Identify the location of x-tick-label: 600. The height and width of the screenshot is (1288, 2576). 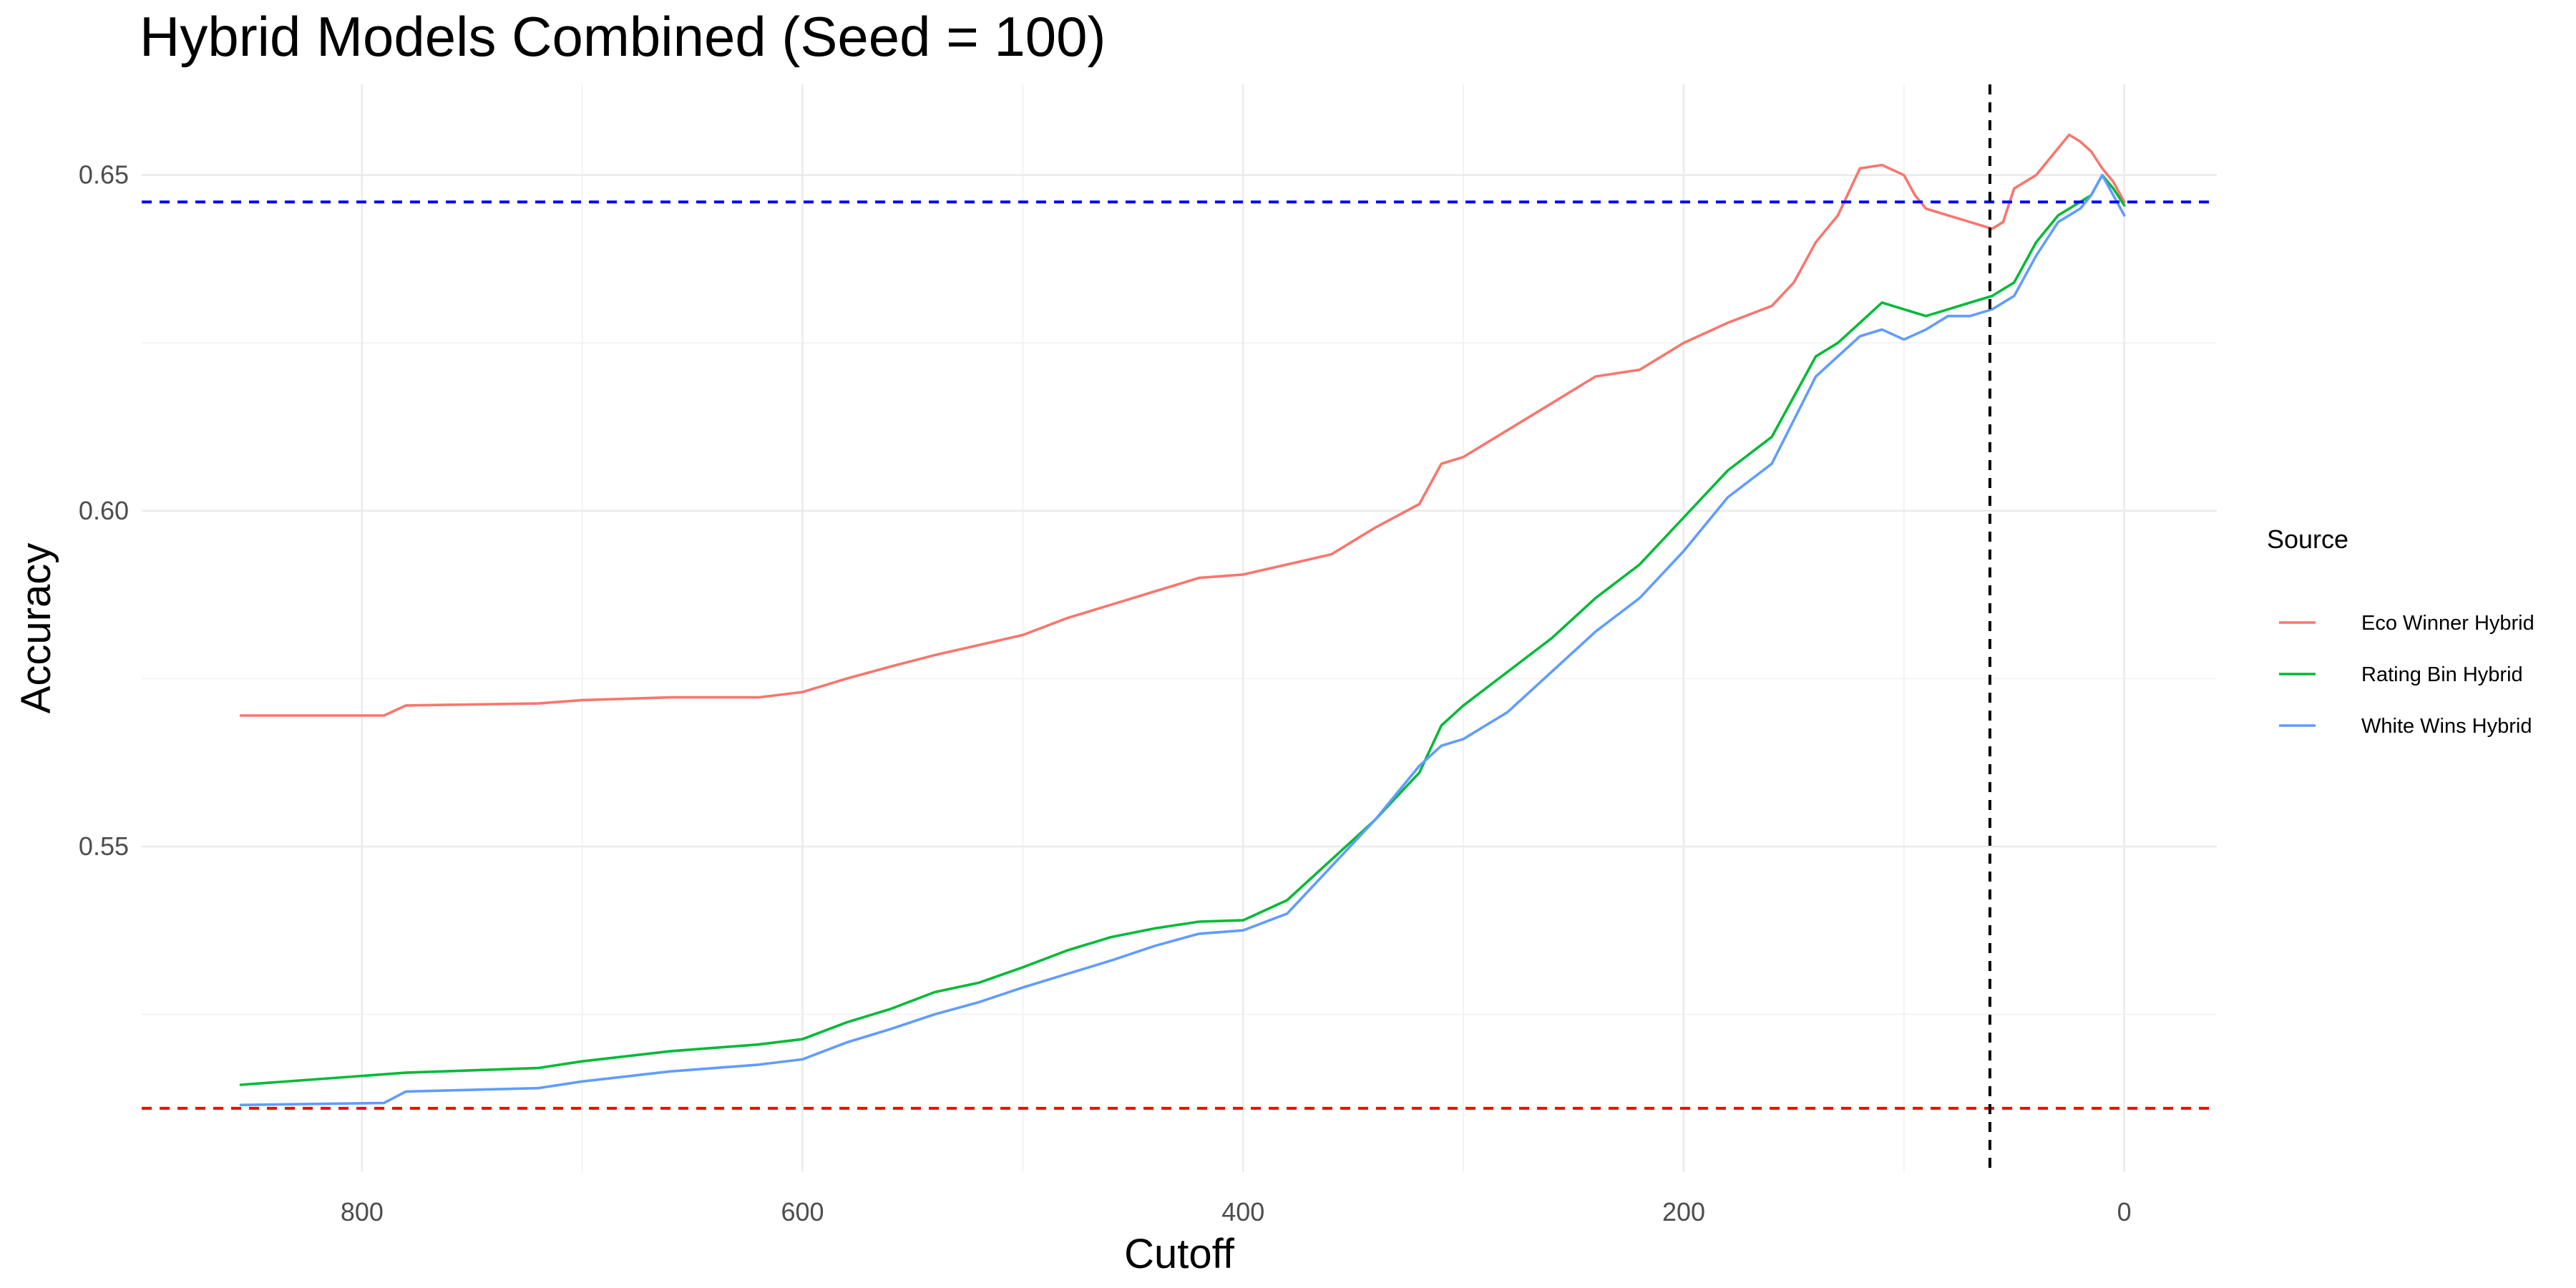
(802, 1211).